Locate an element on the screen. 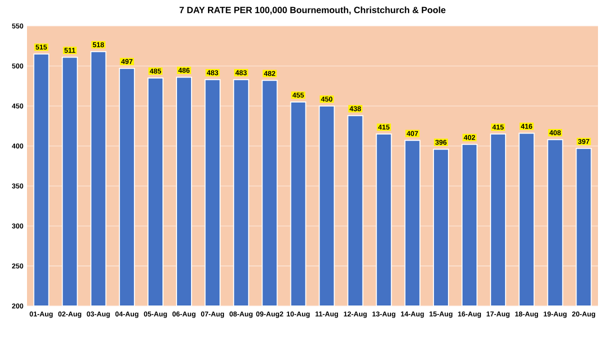 The width and height of the screenshot is (600, 352). chart-title: 7 DAY RATE PER 100,000 Bournemouth, Christchurch & Poole is located at coordinates (313, 10).